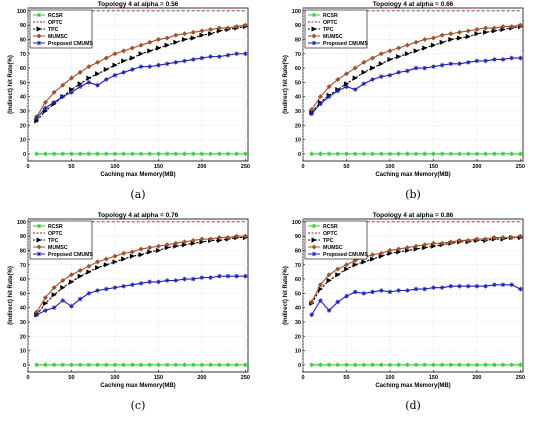  Describe the element at coordinates (433, 167) in the screenshot. I see `x-tick-label: 150` at that location.